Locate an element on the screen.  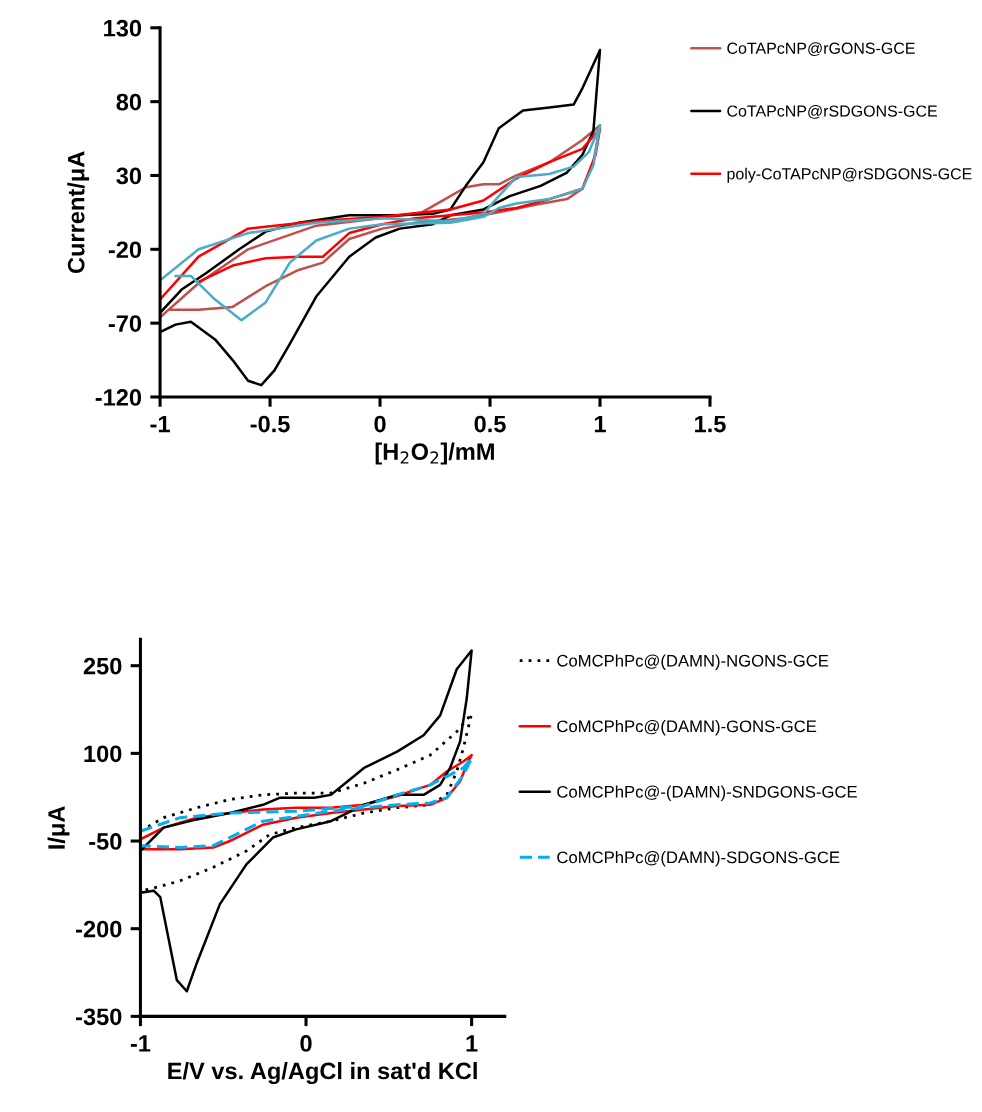
x-axis-title: E/V vs. Ag/AgCl in sat'd KCl is located at coordinates (322, 1073).